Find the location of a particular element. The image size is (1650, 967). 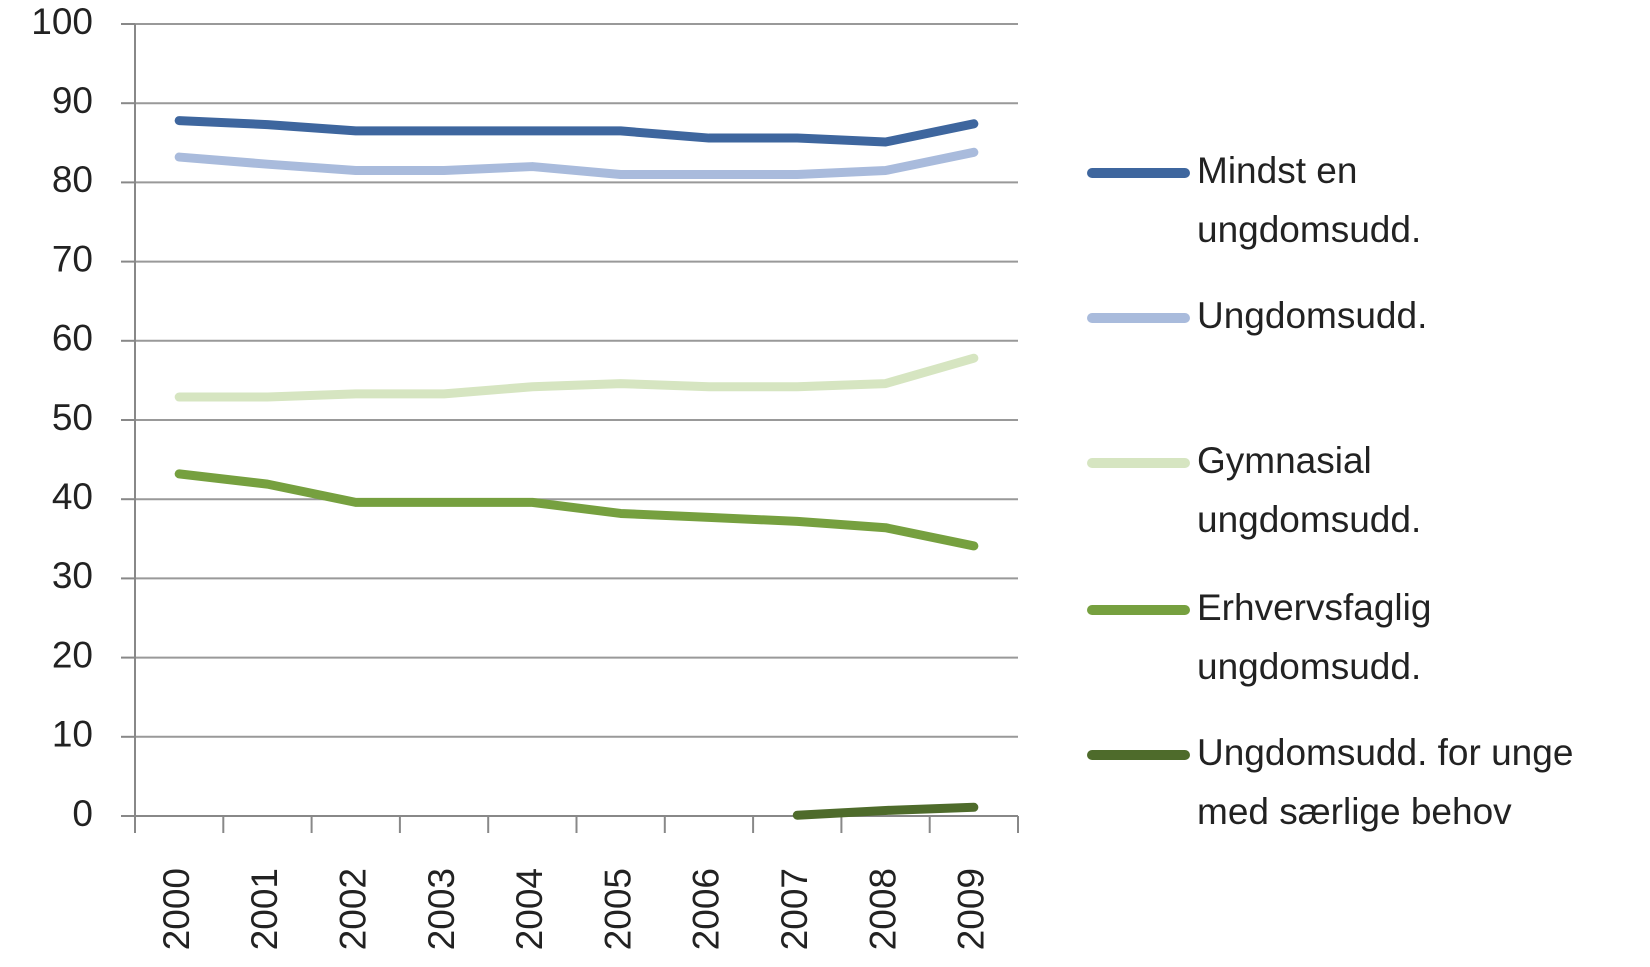

legend-label: Mindst en ungdomsudd. is located at coordinates (1309, 200).